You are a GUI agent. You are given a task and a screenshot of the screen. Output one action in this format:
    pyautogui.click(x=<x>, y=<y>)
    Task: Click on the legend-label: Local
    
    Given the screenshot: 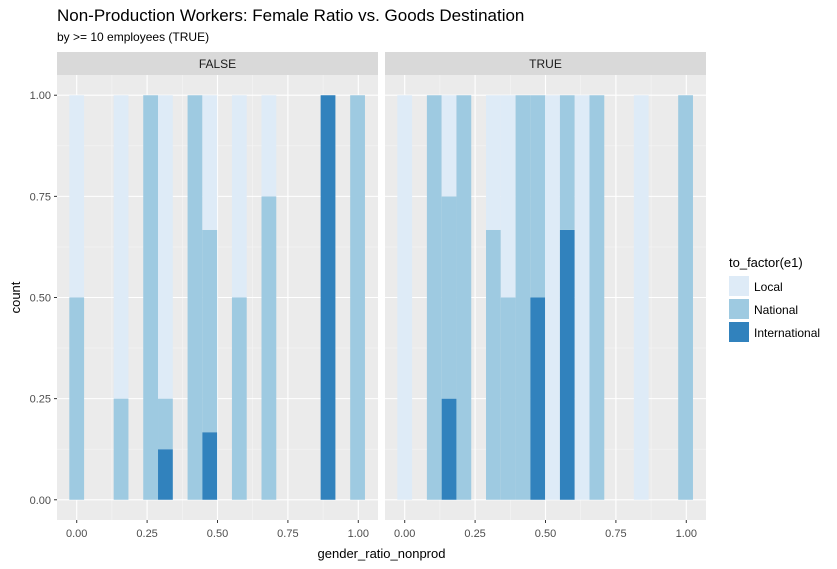 What is the action you would take?
    pyautogui.click(x=768, y=287)
    